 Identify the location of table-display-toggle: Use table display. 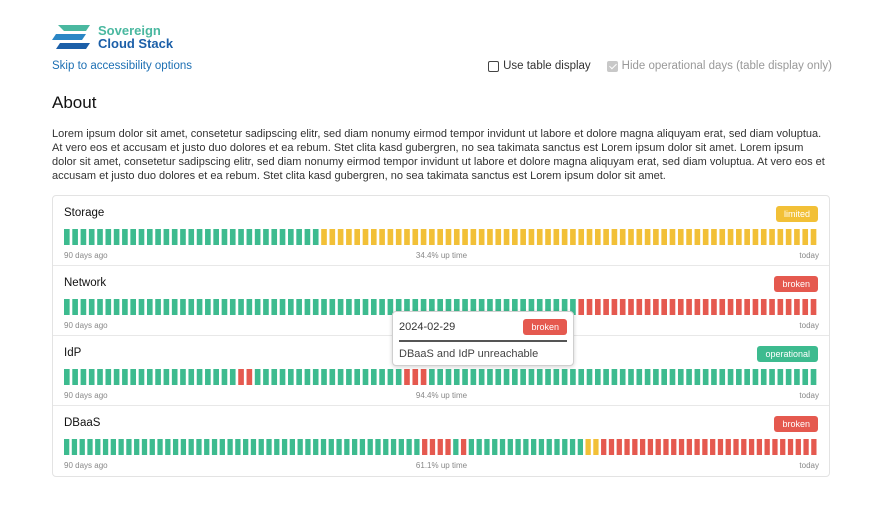
(539, 66).